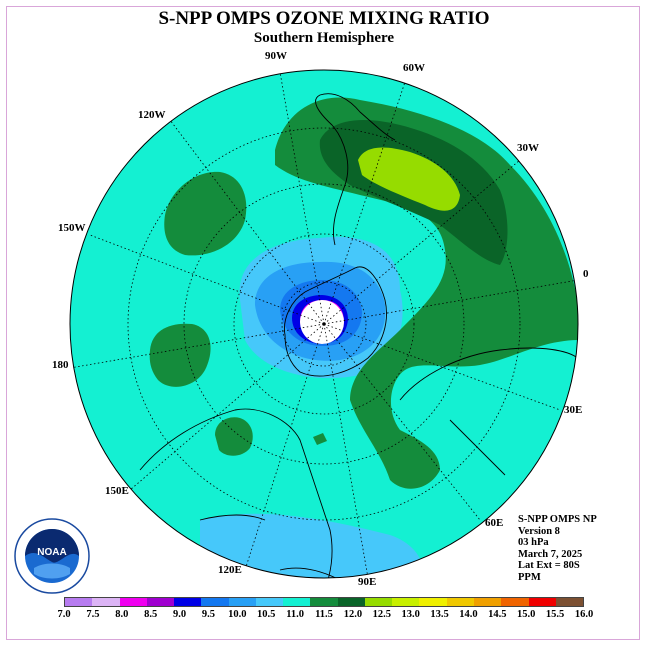 The height and width of the screenshot is (648, 648). I want to click on latitude-circle-70s, so click(324, 324).